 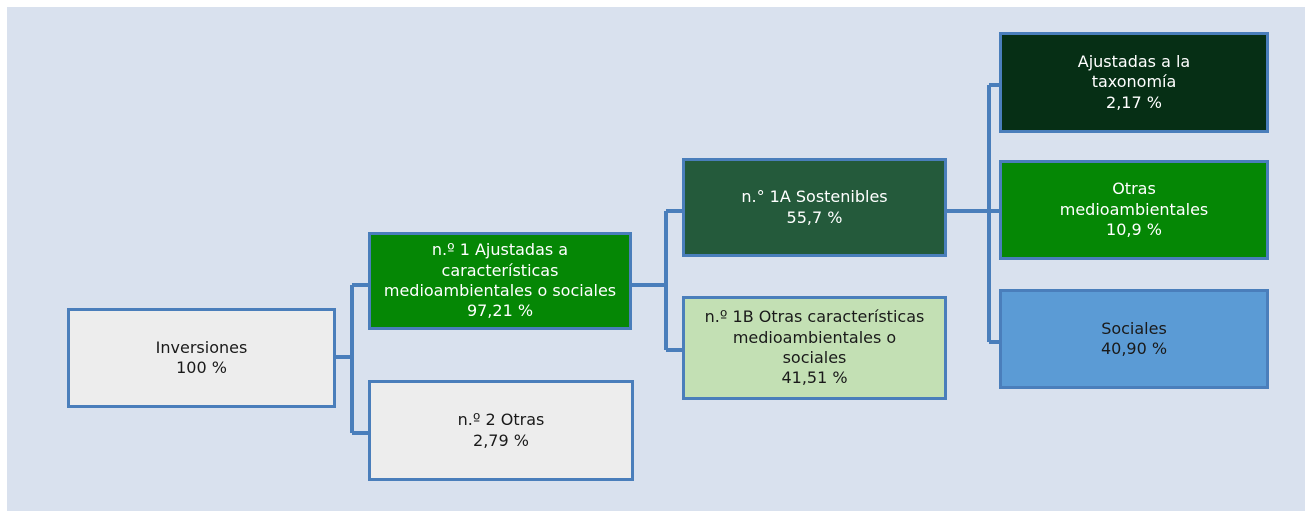 I want to click on node-n1a-sostenibles: n.° 1A Sostenibles 55,7 %, so click(x=814, y=207).